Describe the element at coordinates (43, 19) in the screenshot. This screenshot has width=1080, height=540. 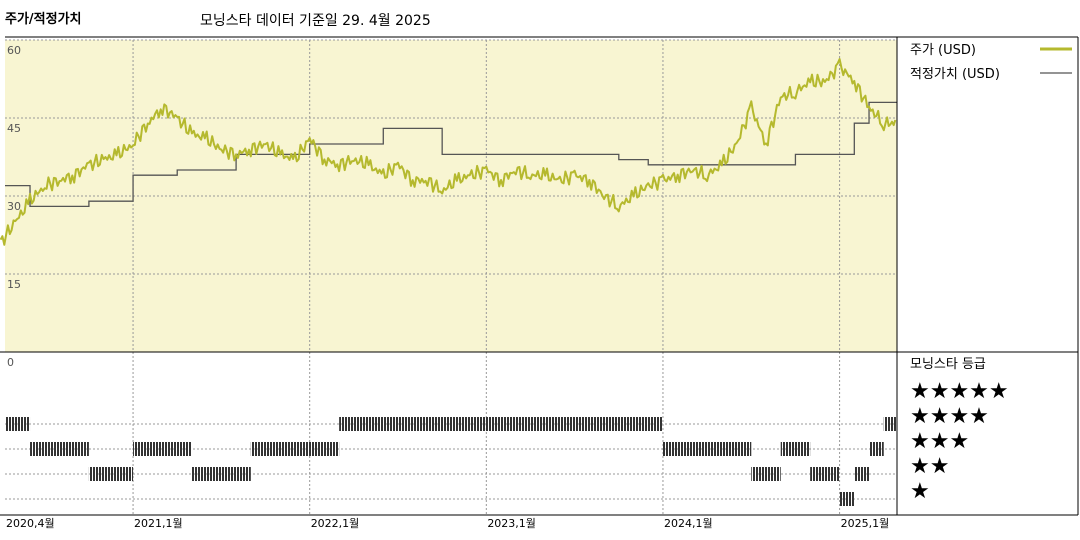
I see `chart-title: 주가/적정가치` at that location.